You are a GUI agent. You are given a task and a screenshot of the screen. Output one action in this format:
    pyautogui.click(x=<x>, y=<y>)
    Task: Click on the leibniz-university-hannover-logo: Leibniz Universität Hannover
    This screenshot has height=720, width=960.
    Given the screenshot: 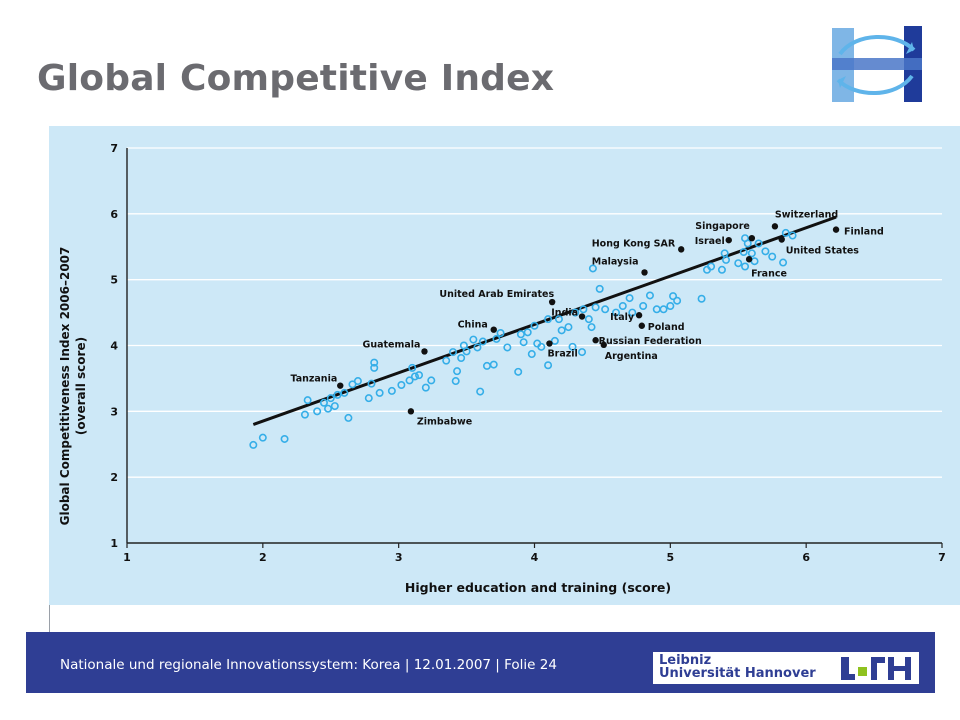 What is the action you would take?
    pyautogui.click(x=786, y=668)
    